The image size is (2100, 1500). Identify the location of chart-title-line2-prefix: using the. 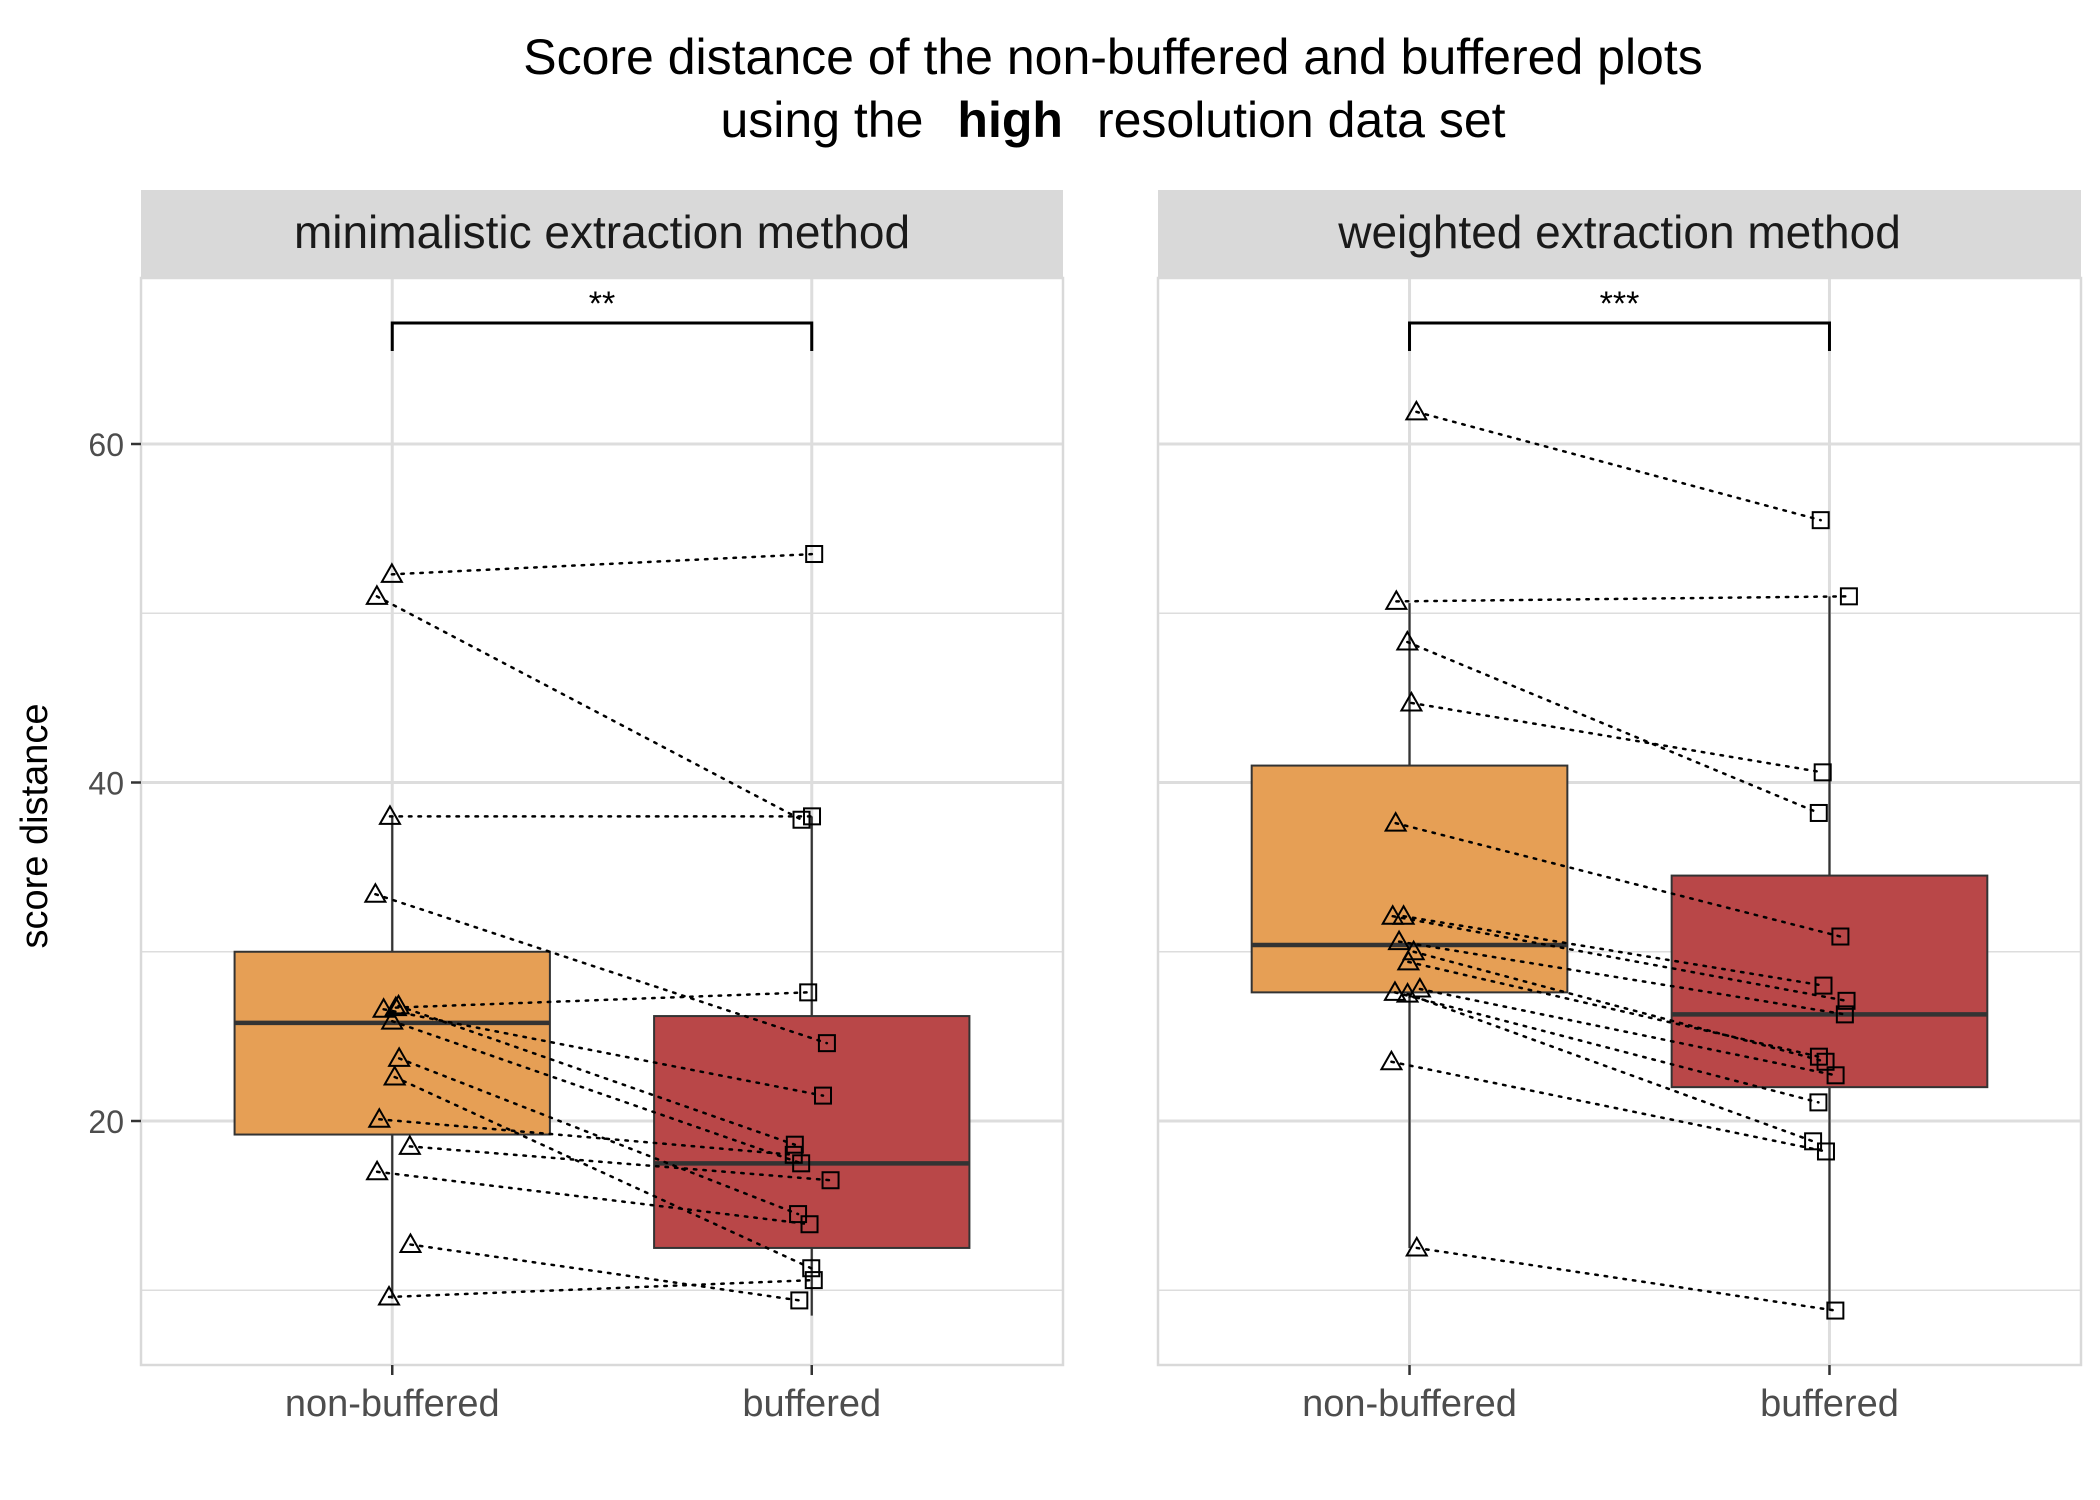
(821, 120).